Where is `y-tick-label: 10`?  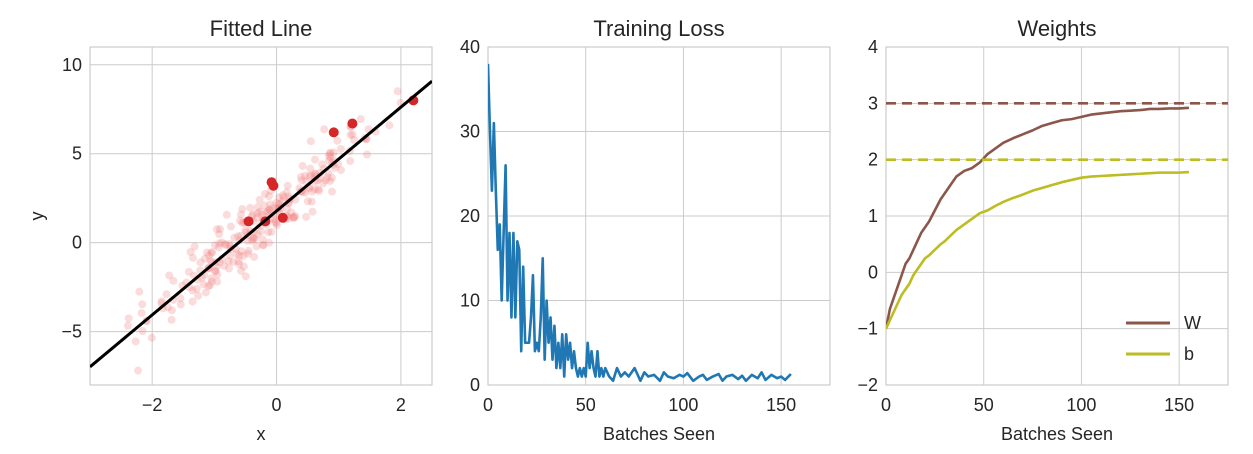 y-tick-label: 10 is located at coordinates (470, 301).